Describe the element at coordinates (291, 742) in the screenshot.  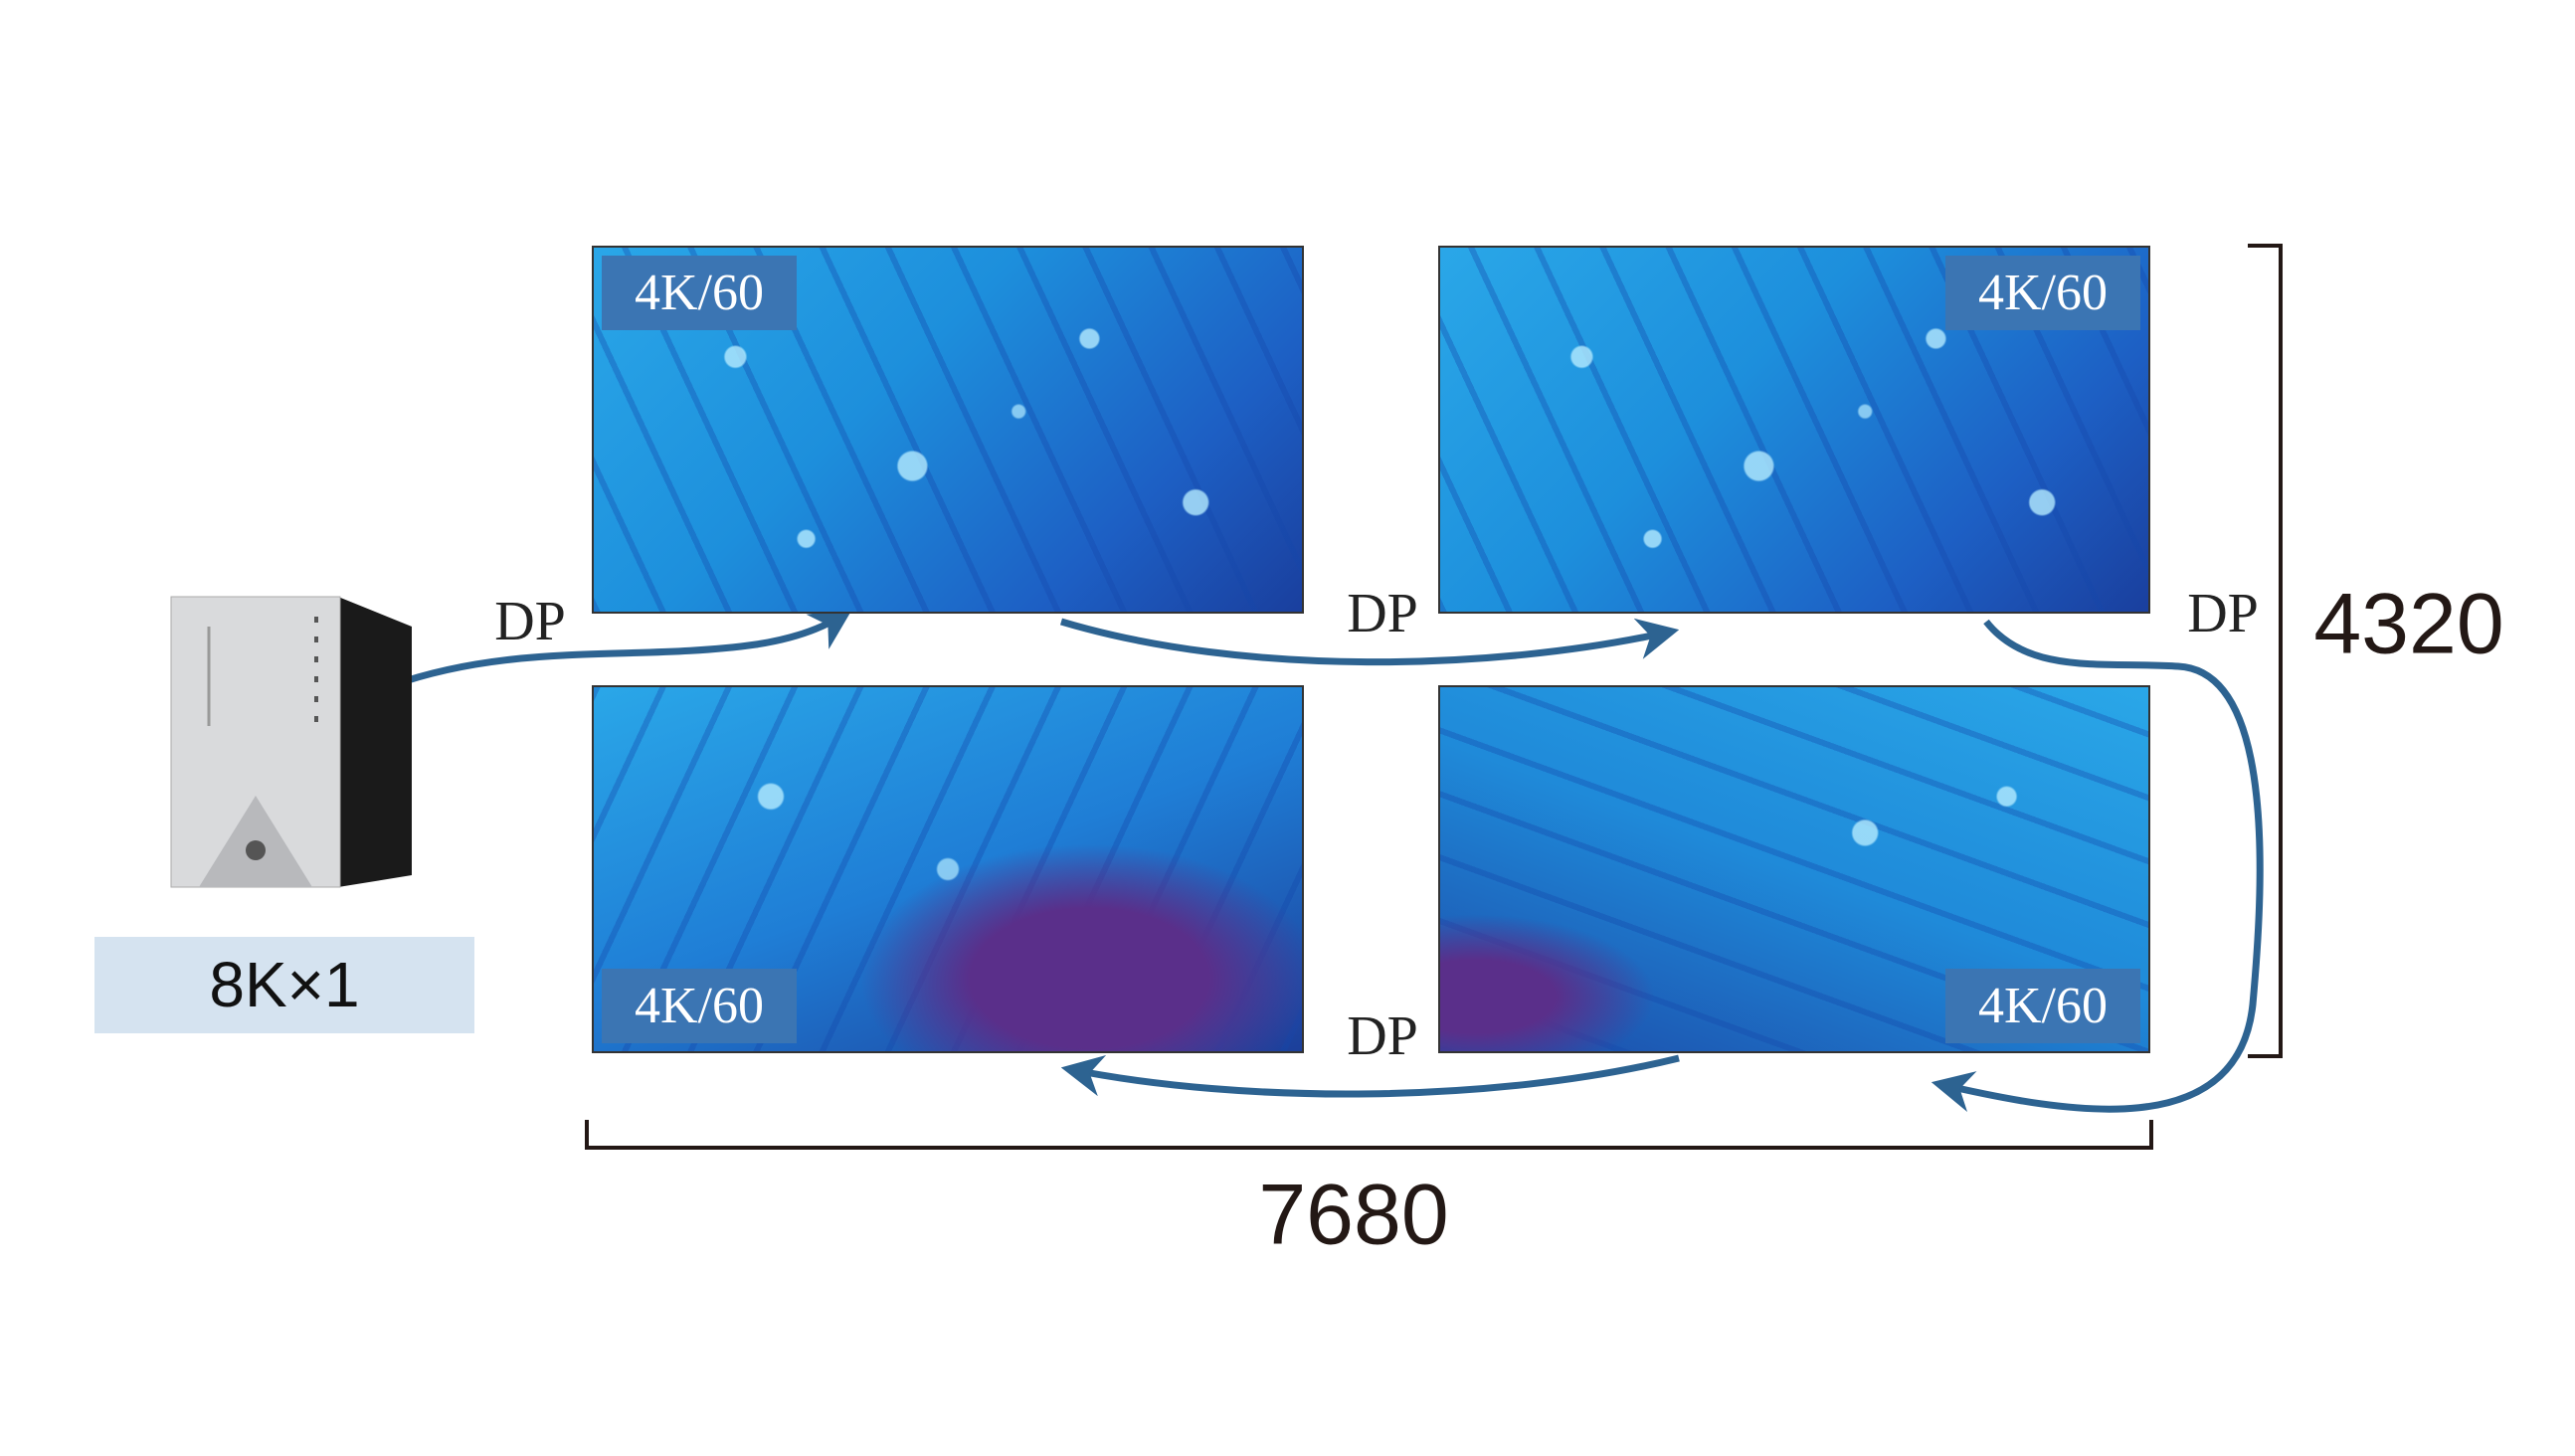
I see `desktop-tower-pc-icon` at that location.